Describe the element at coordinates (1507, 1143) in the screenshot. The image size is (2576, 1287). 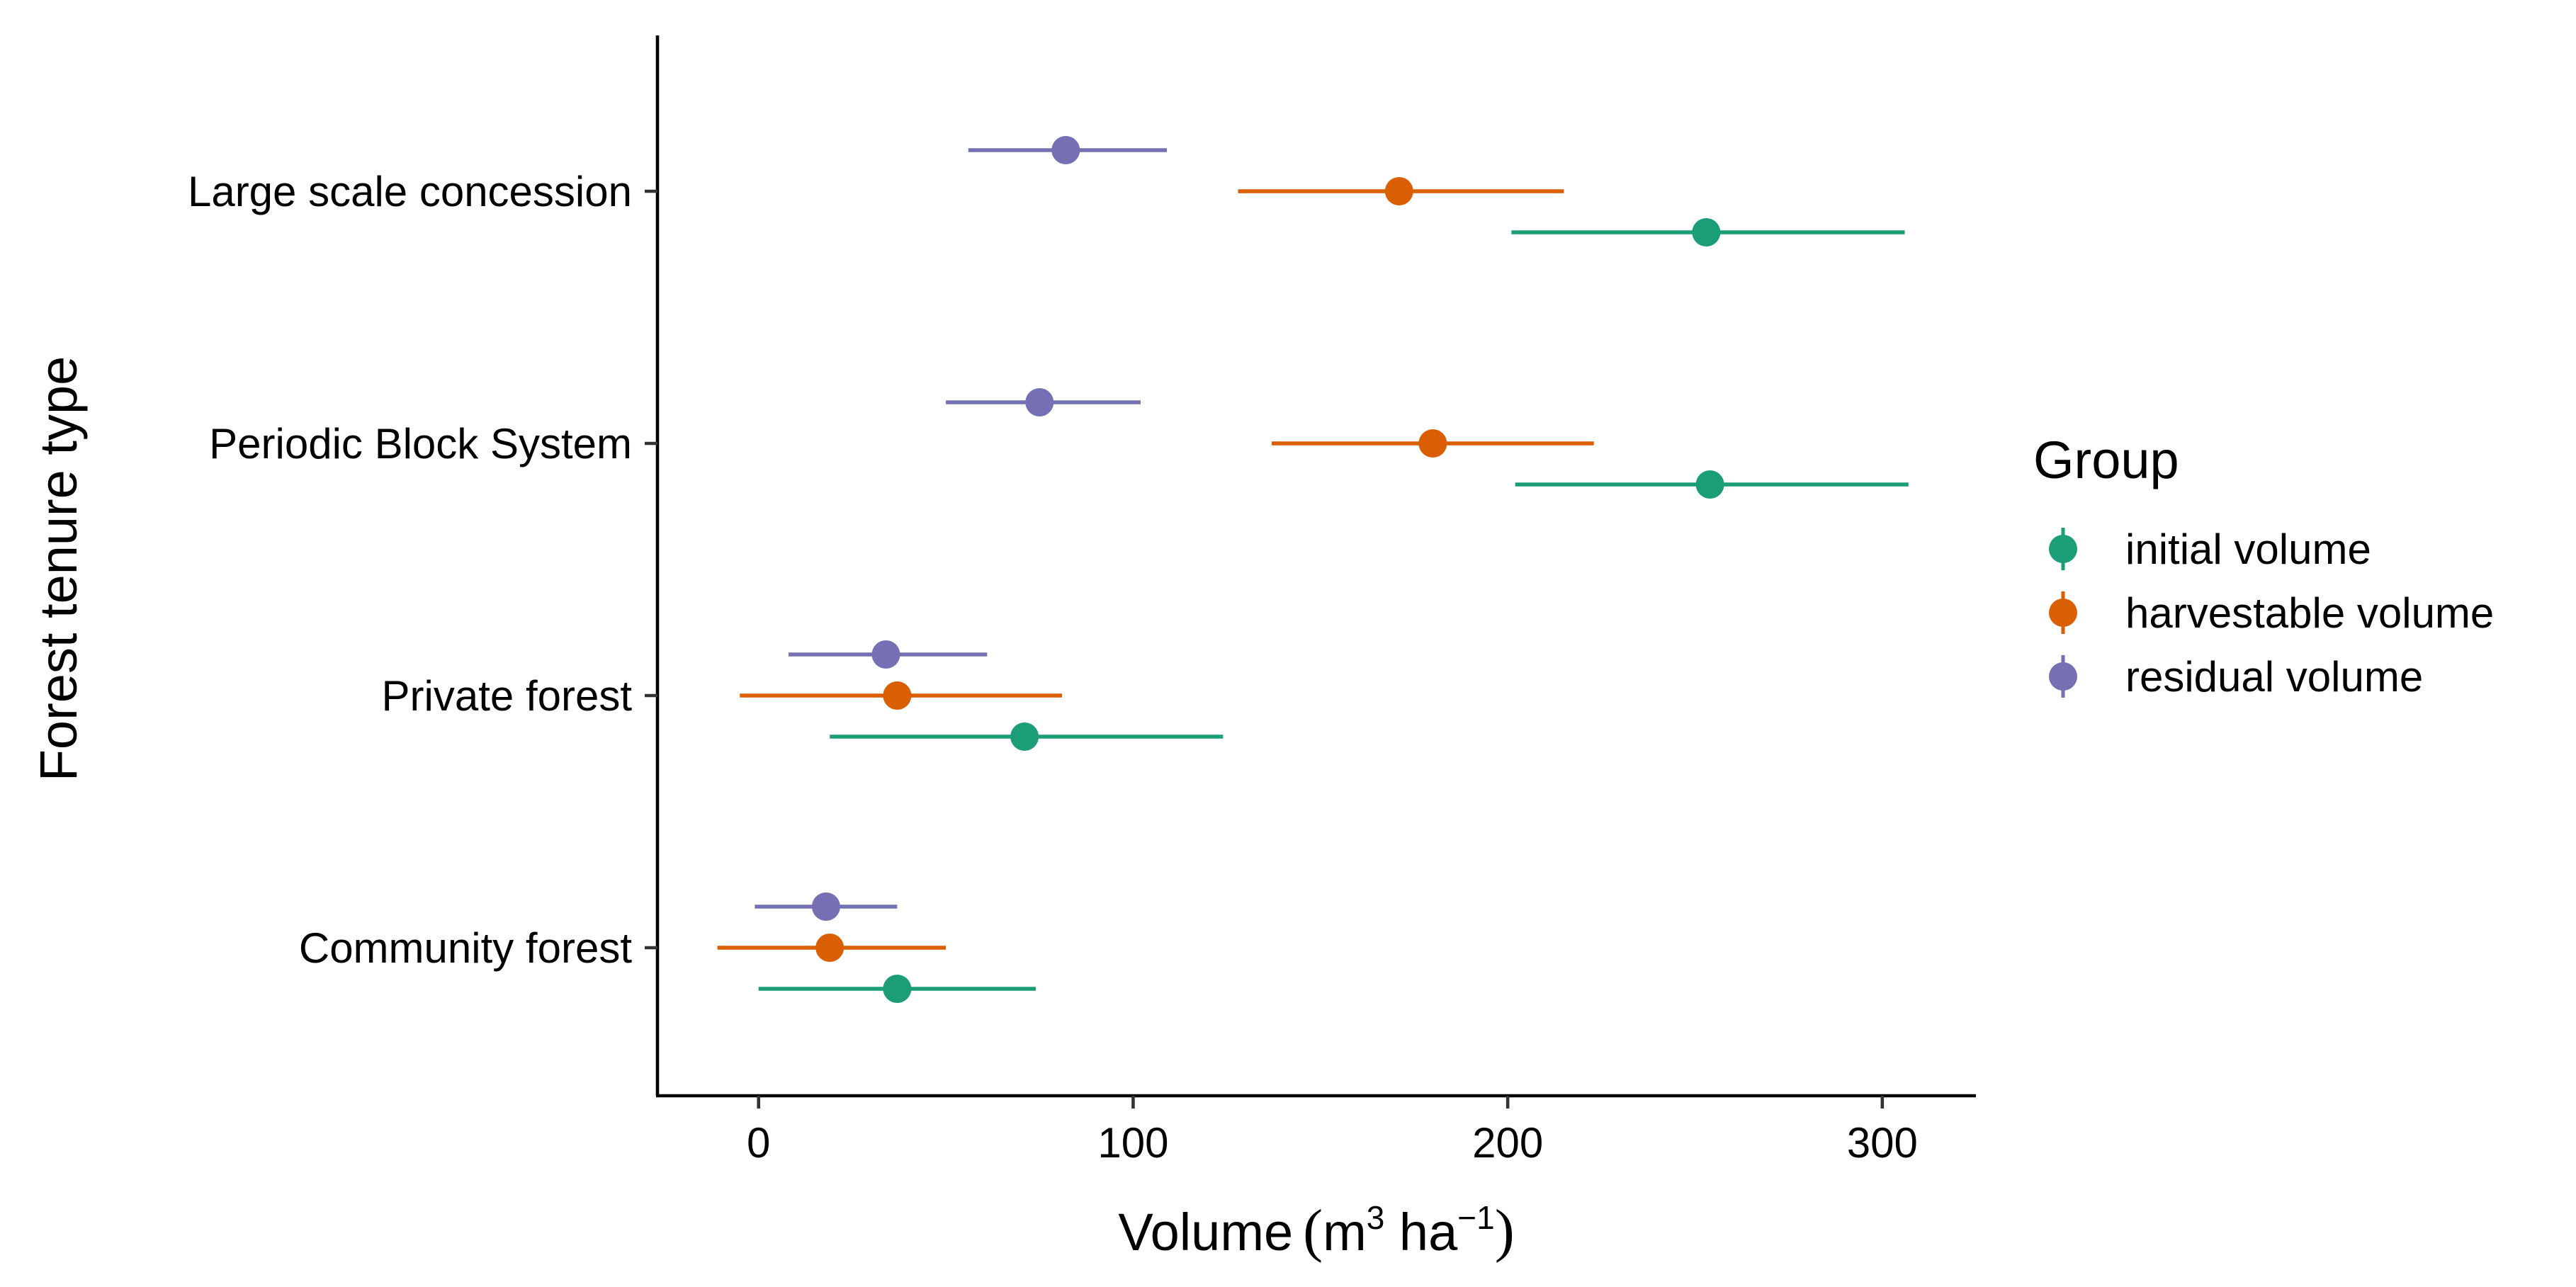
I see `x-tick-label-200: 200` at that location.